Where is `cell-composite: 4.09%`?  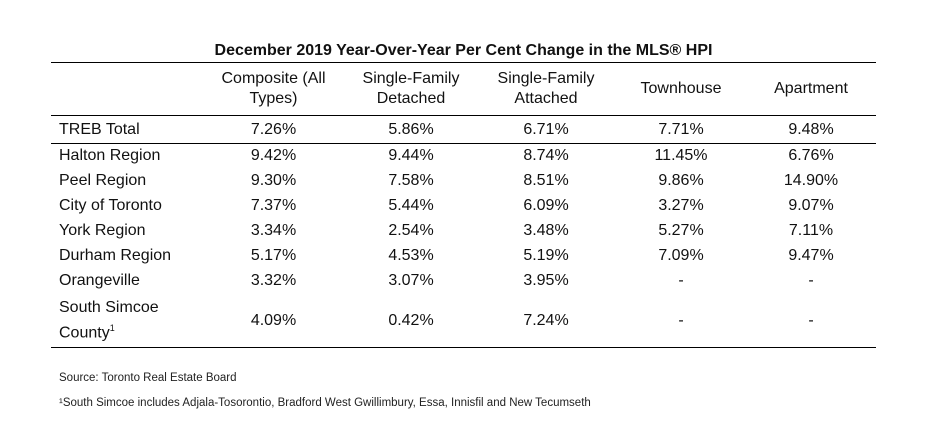 cell-composite: 4.09% is located at coordinates (273, 321).